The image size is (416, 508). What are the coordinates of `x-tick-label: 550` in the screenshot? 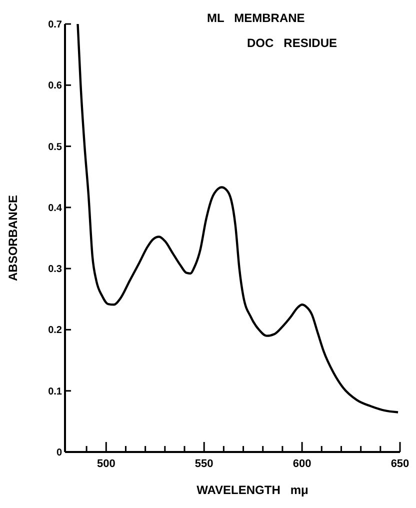 It's located at (204, 464).